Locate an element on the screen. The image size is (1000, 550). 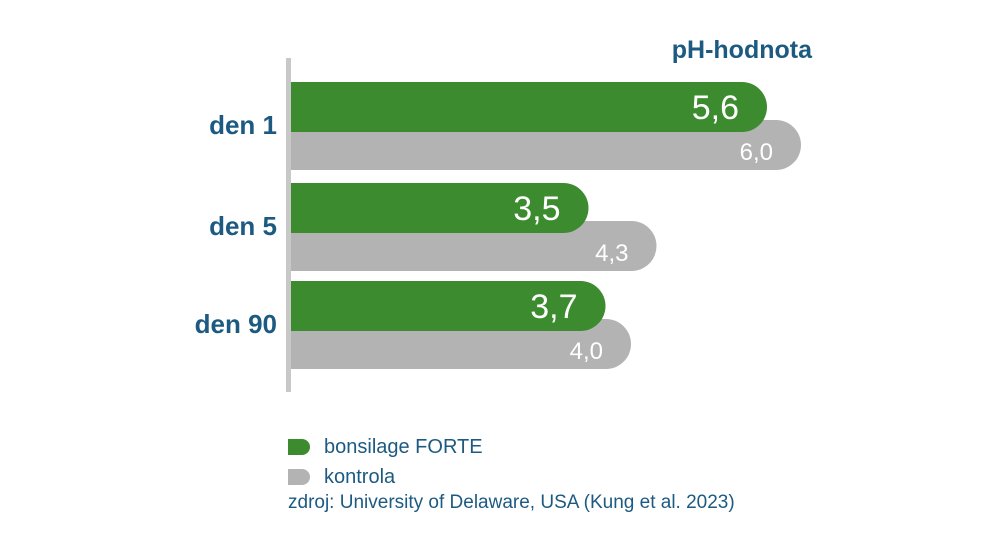
value-label-bonsilage-den-5: 3,5 is located at coordinates (536, 209).